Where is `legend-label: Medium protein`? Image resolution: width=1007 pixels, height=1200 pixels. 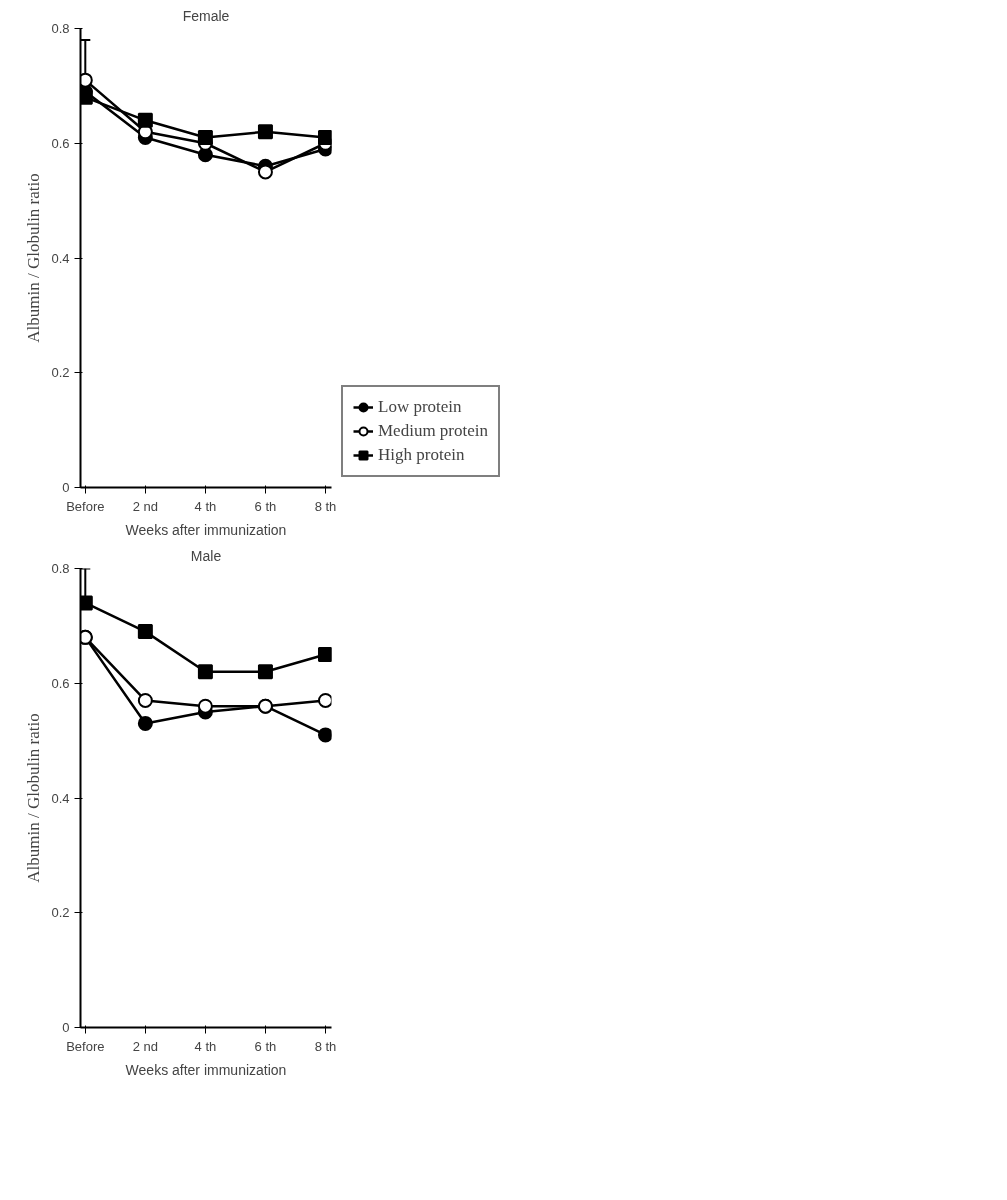
legend-label: Medium protein is located at coordinates (433, 431).